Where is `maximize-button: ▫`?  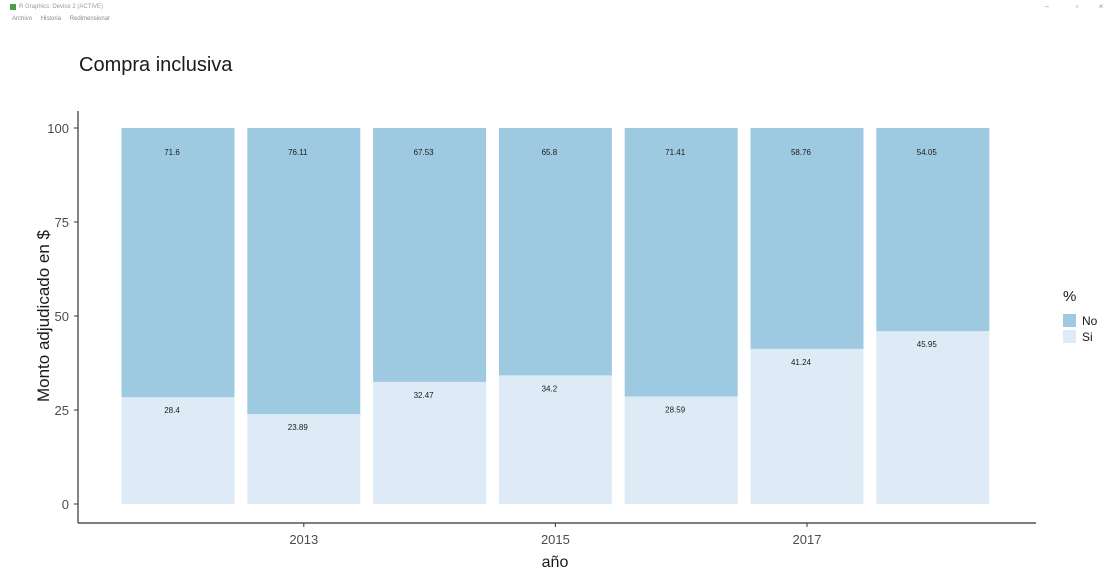 maximize-button: ▫ is located at coordinates (1077, 6).